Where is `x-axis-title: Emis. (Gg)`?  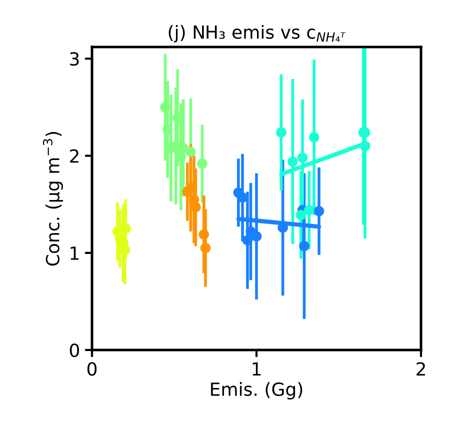
x-axis-title: Emis. (Gg) is located at coordinates (256, 391).